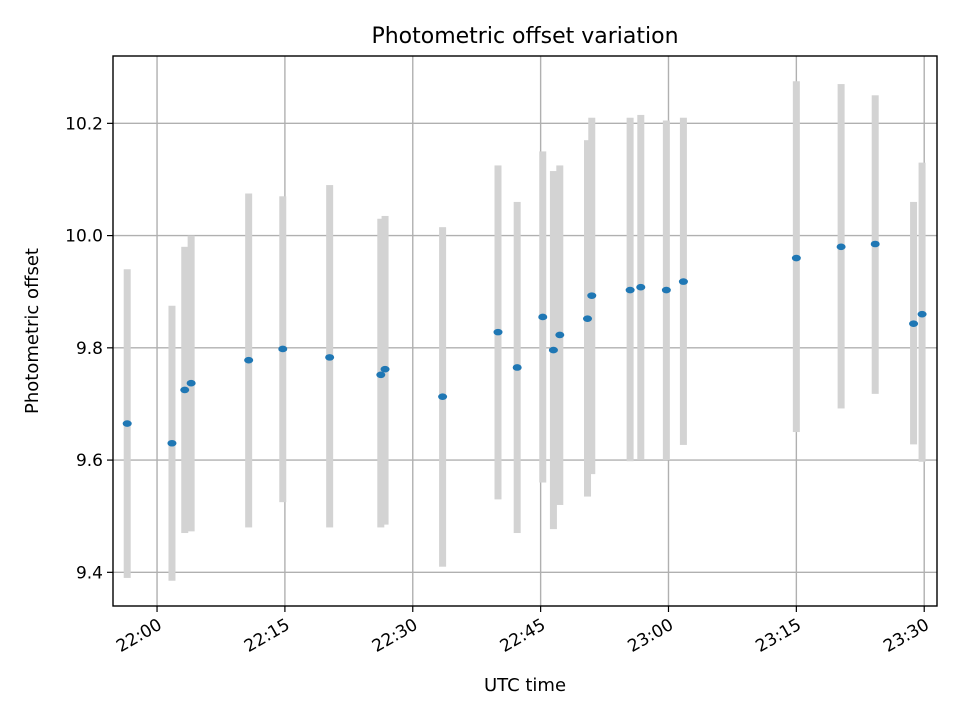  Describe the element at coordinates (267, 636) in the screenshot. I see `x-tick-label: 22:15` at that location.